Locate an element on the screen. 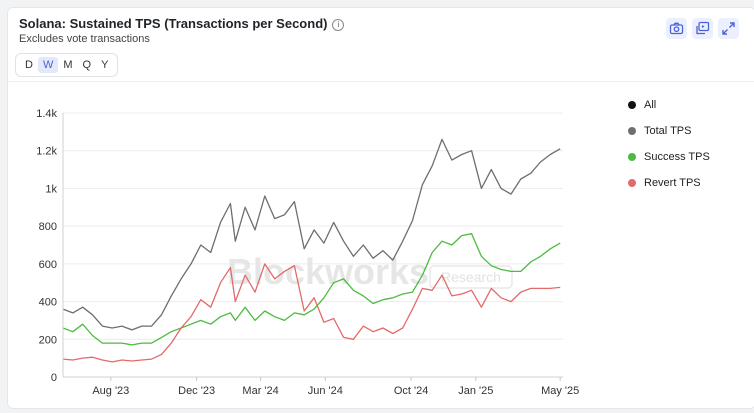  watermark-badge is located at coordinates (471, 277).